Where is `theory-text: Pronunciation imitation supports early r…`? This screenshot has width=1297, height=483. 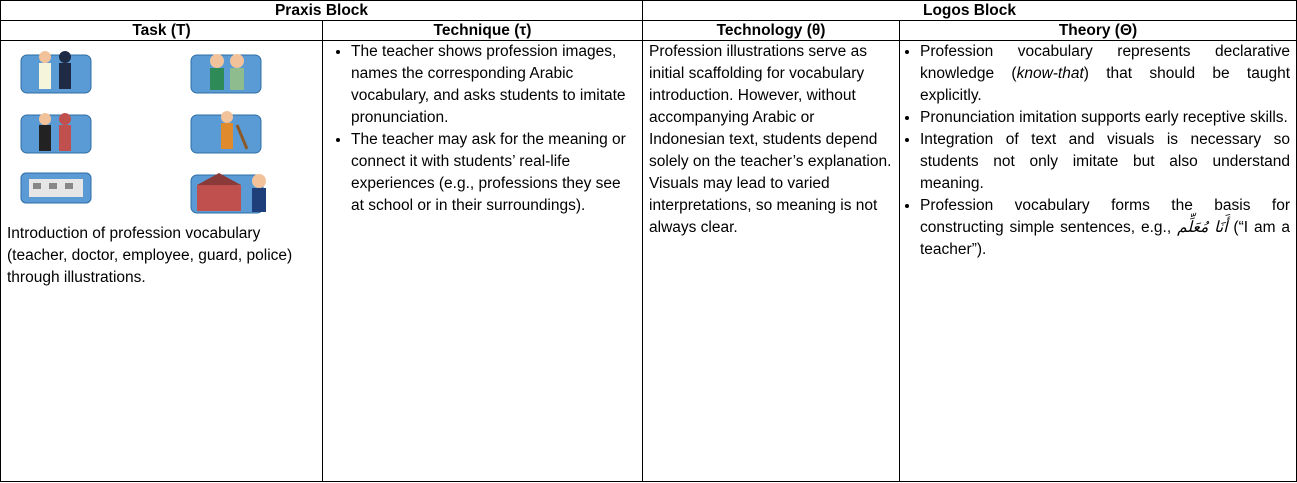 theory-text: Pronunciation imitation supports early r… is located at coordinates (1104, 117).